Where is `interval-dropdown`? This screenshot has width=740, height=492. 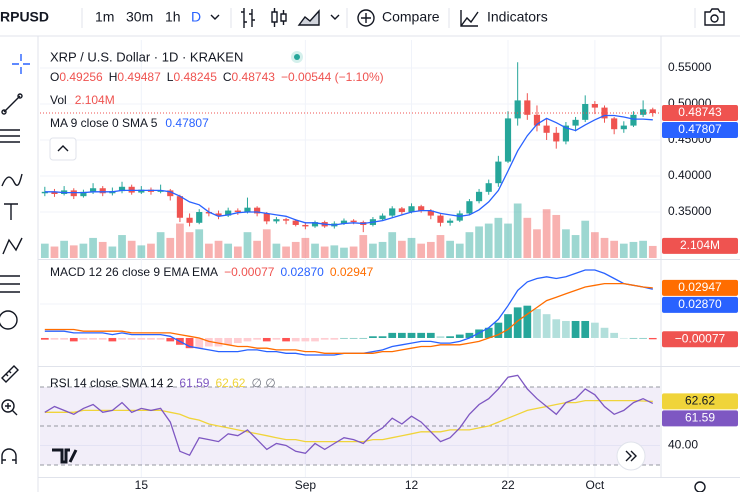 interval-dropdown is located at coordinates (215, 17).